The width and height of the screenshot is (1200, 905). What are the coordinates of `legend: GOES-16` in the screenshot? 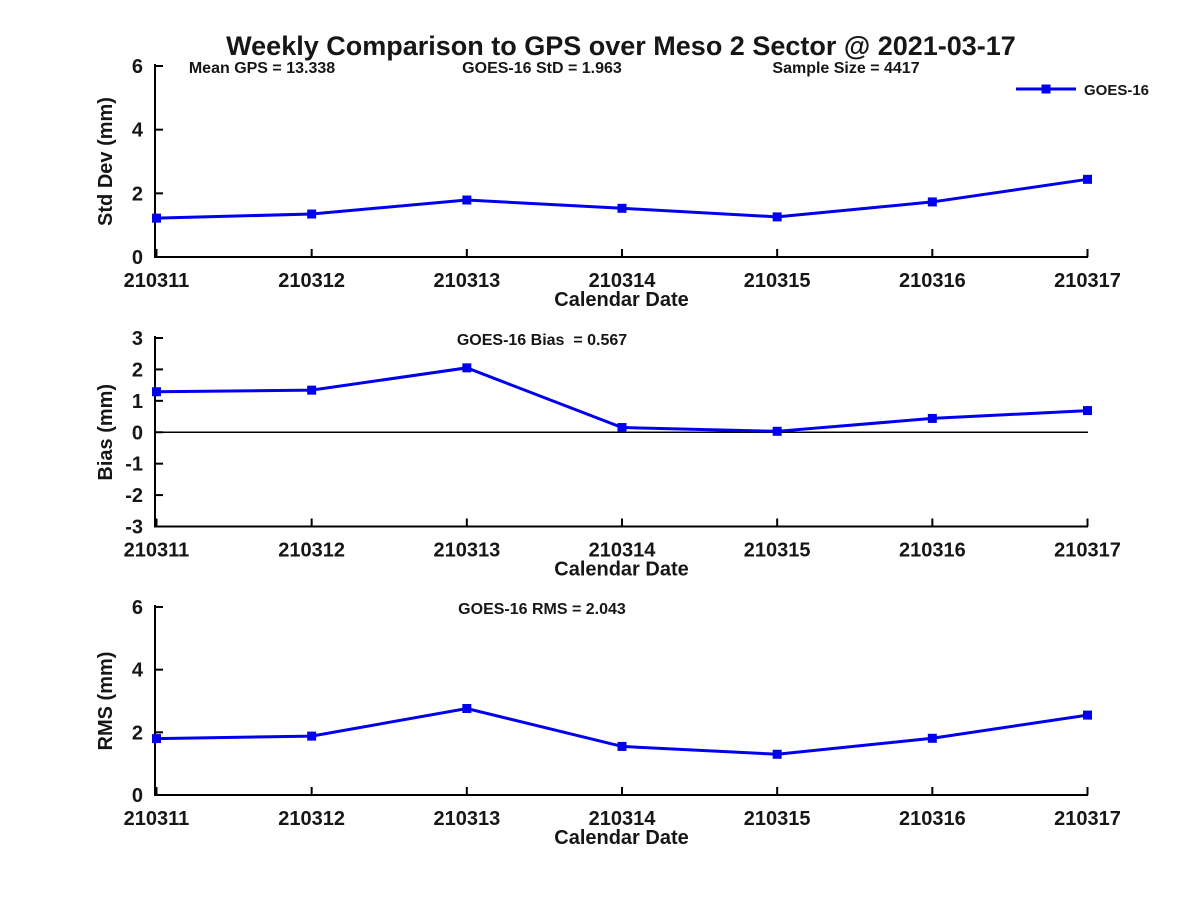 It's located at (1082, 90).